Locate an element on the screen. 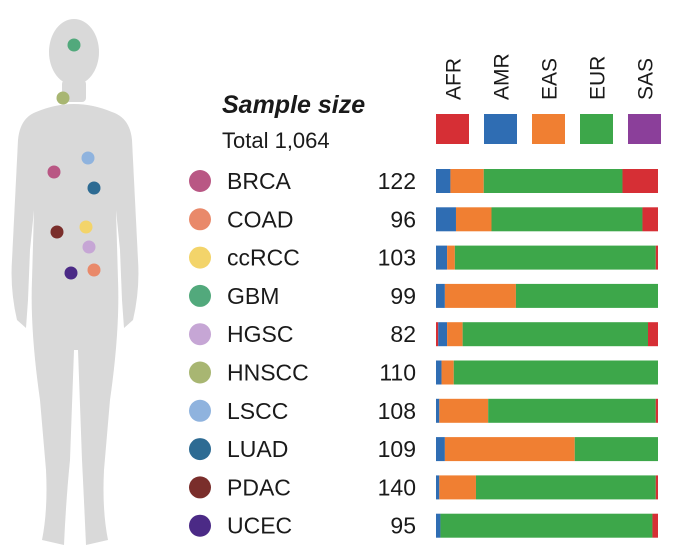 This screenshot has width=700, height=559. legend-label-eur: EUR is located at coordinates (598, 78).